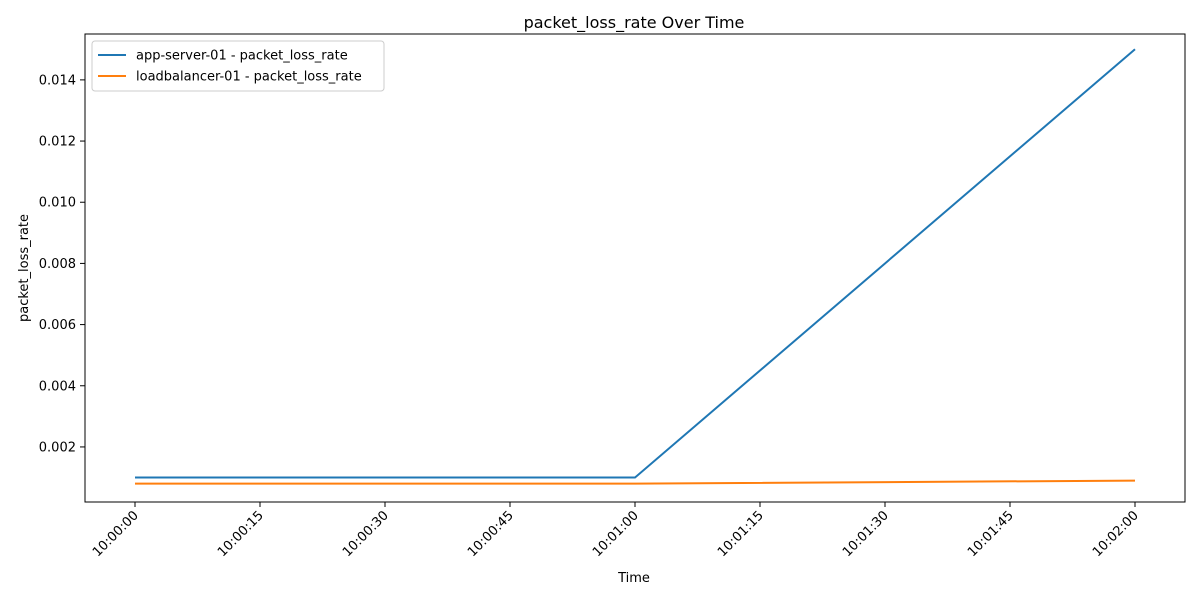 The image size is (1200, 600). I want to click on chart-title: packet_loss_rate Over Time, so click(634, 23).